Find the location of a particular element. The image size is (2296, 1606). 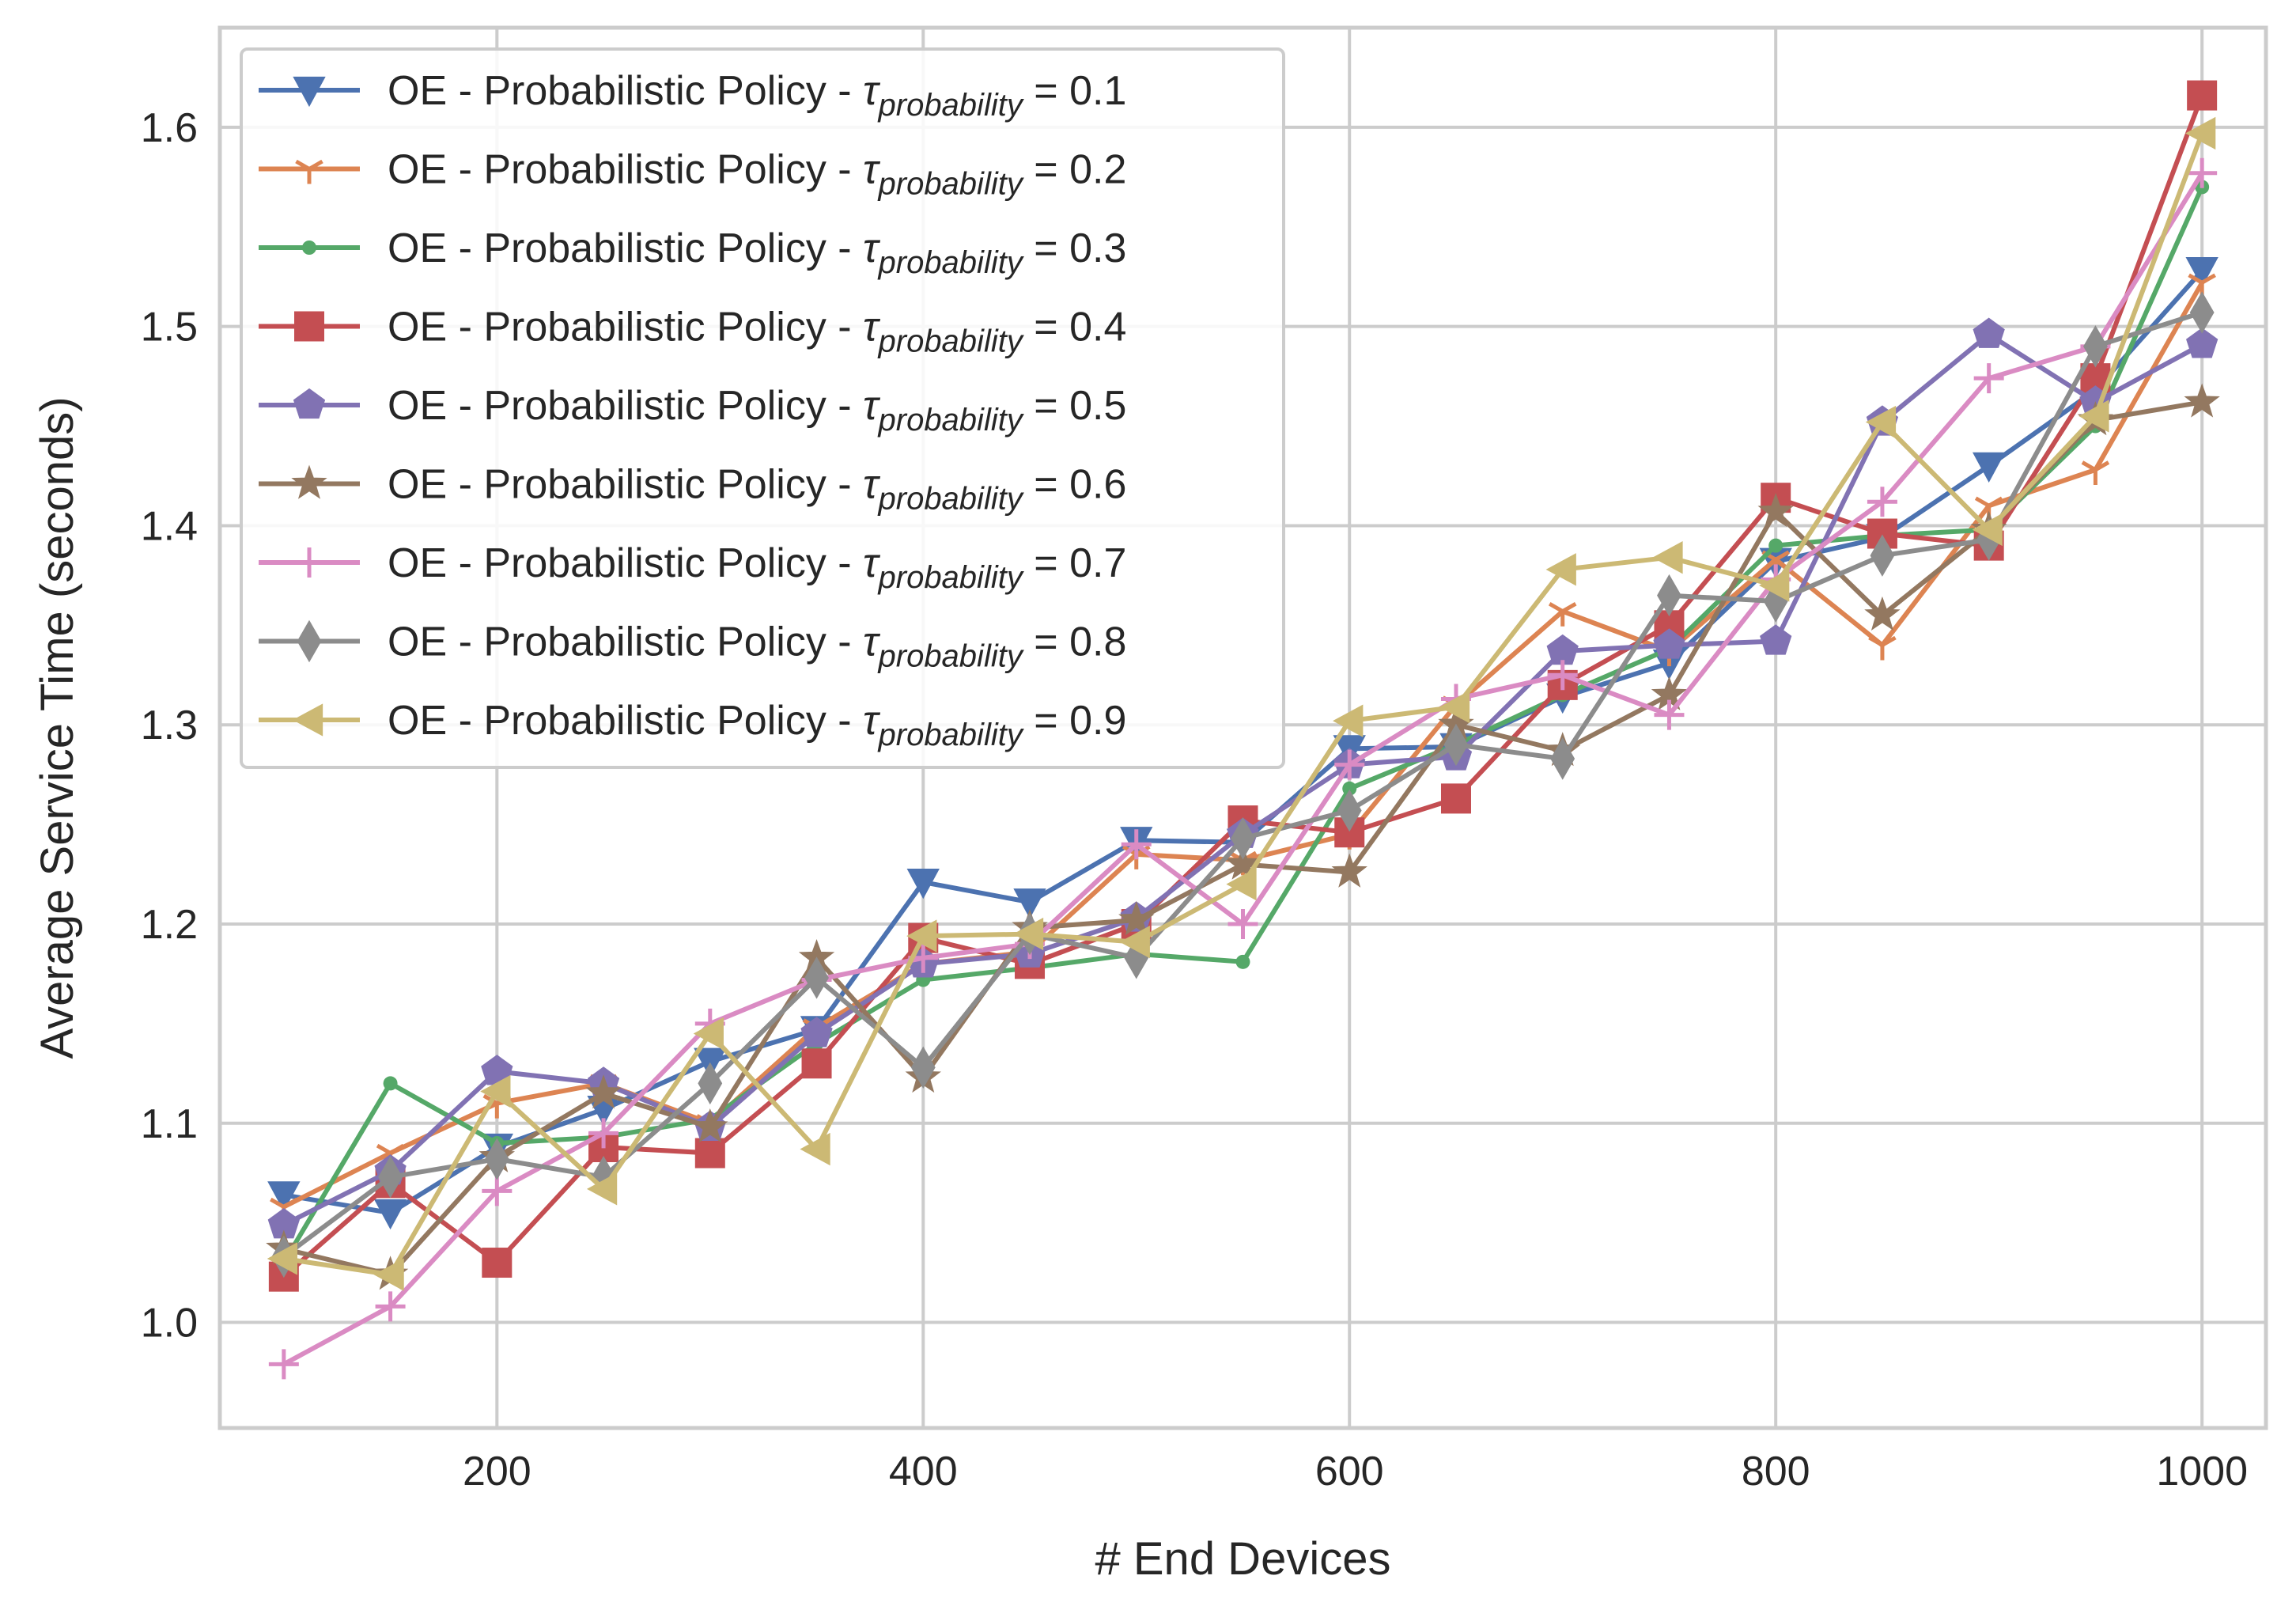

y-tick-label: 1.1 is located at coordinates (169, 1124).